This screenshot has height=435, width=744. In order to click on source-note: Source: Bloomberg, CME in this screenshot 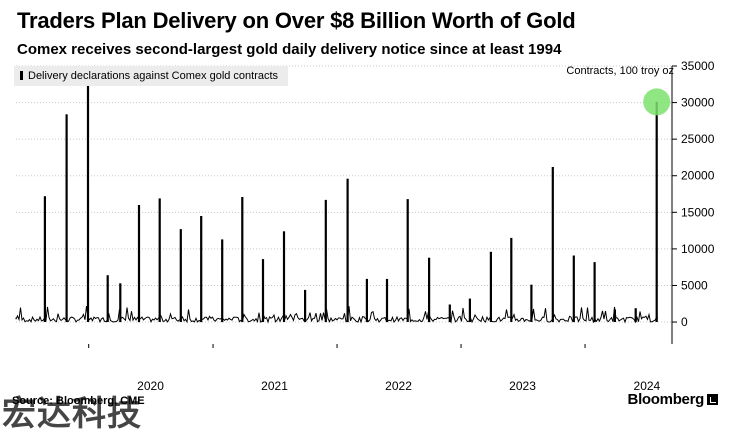, I will do `click(78, 401)`.